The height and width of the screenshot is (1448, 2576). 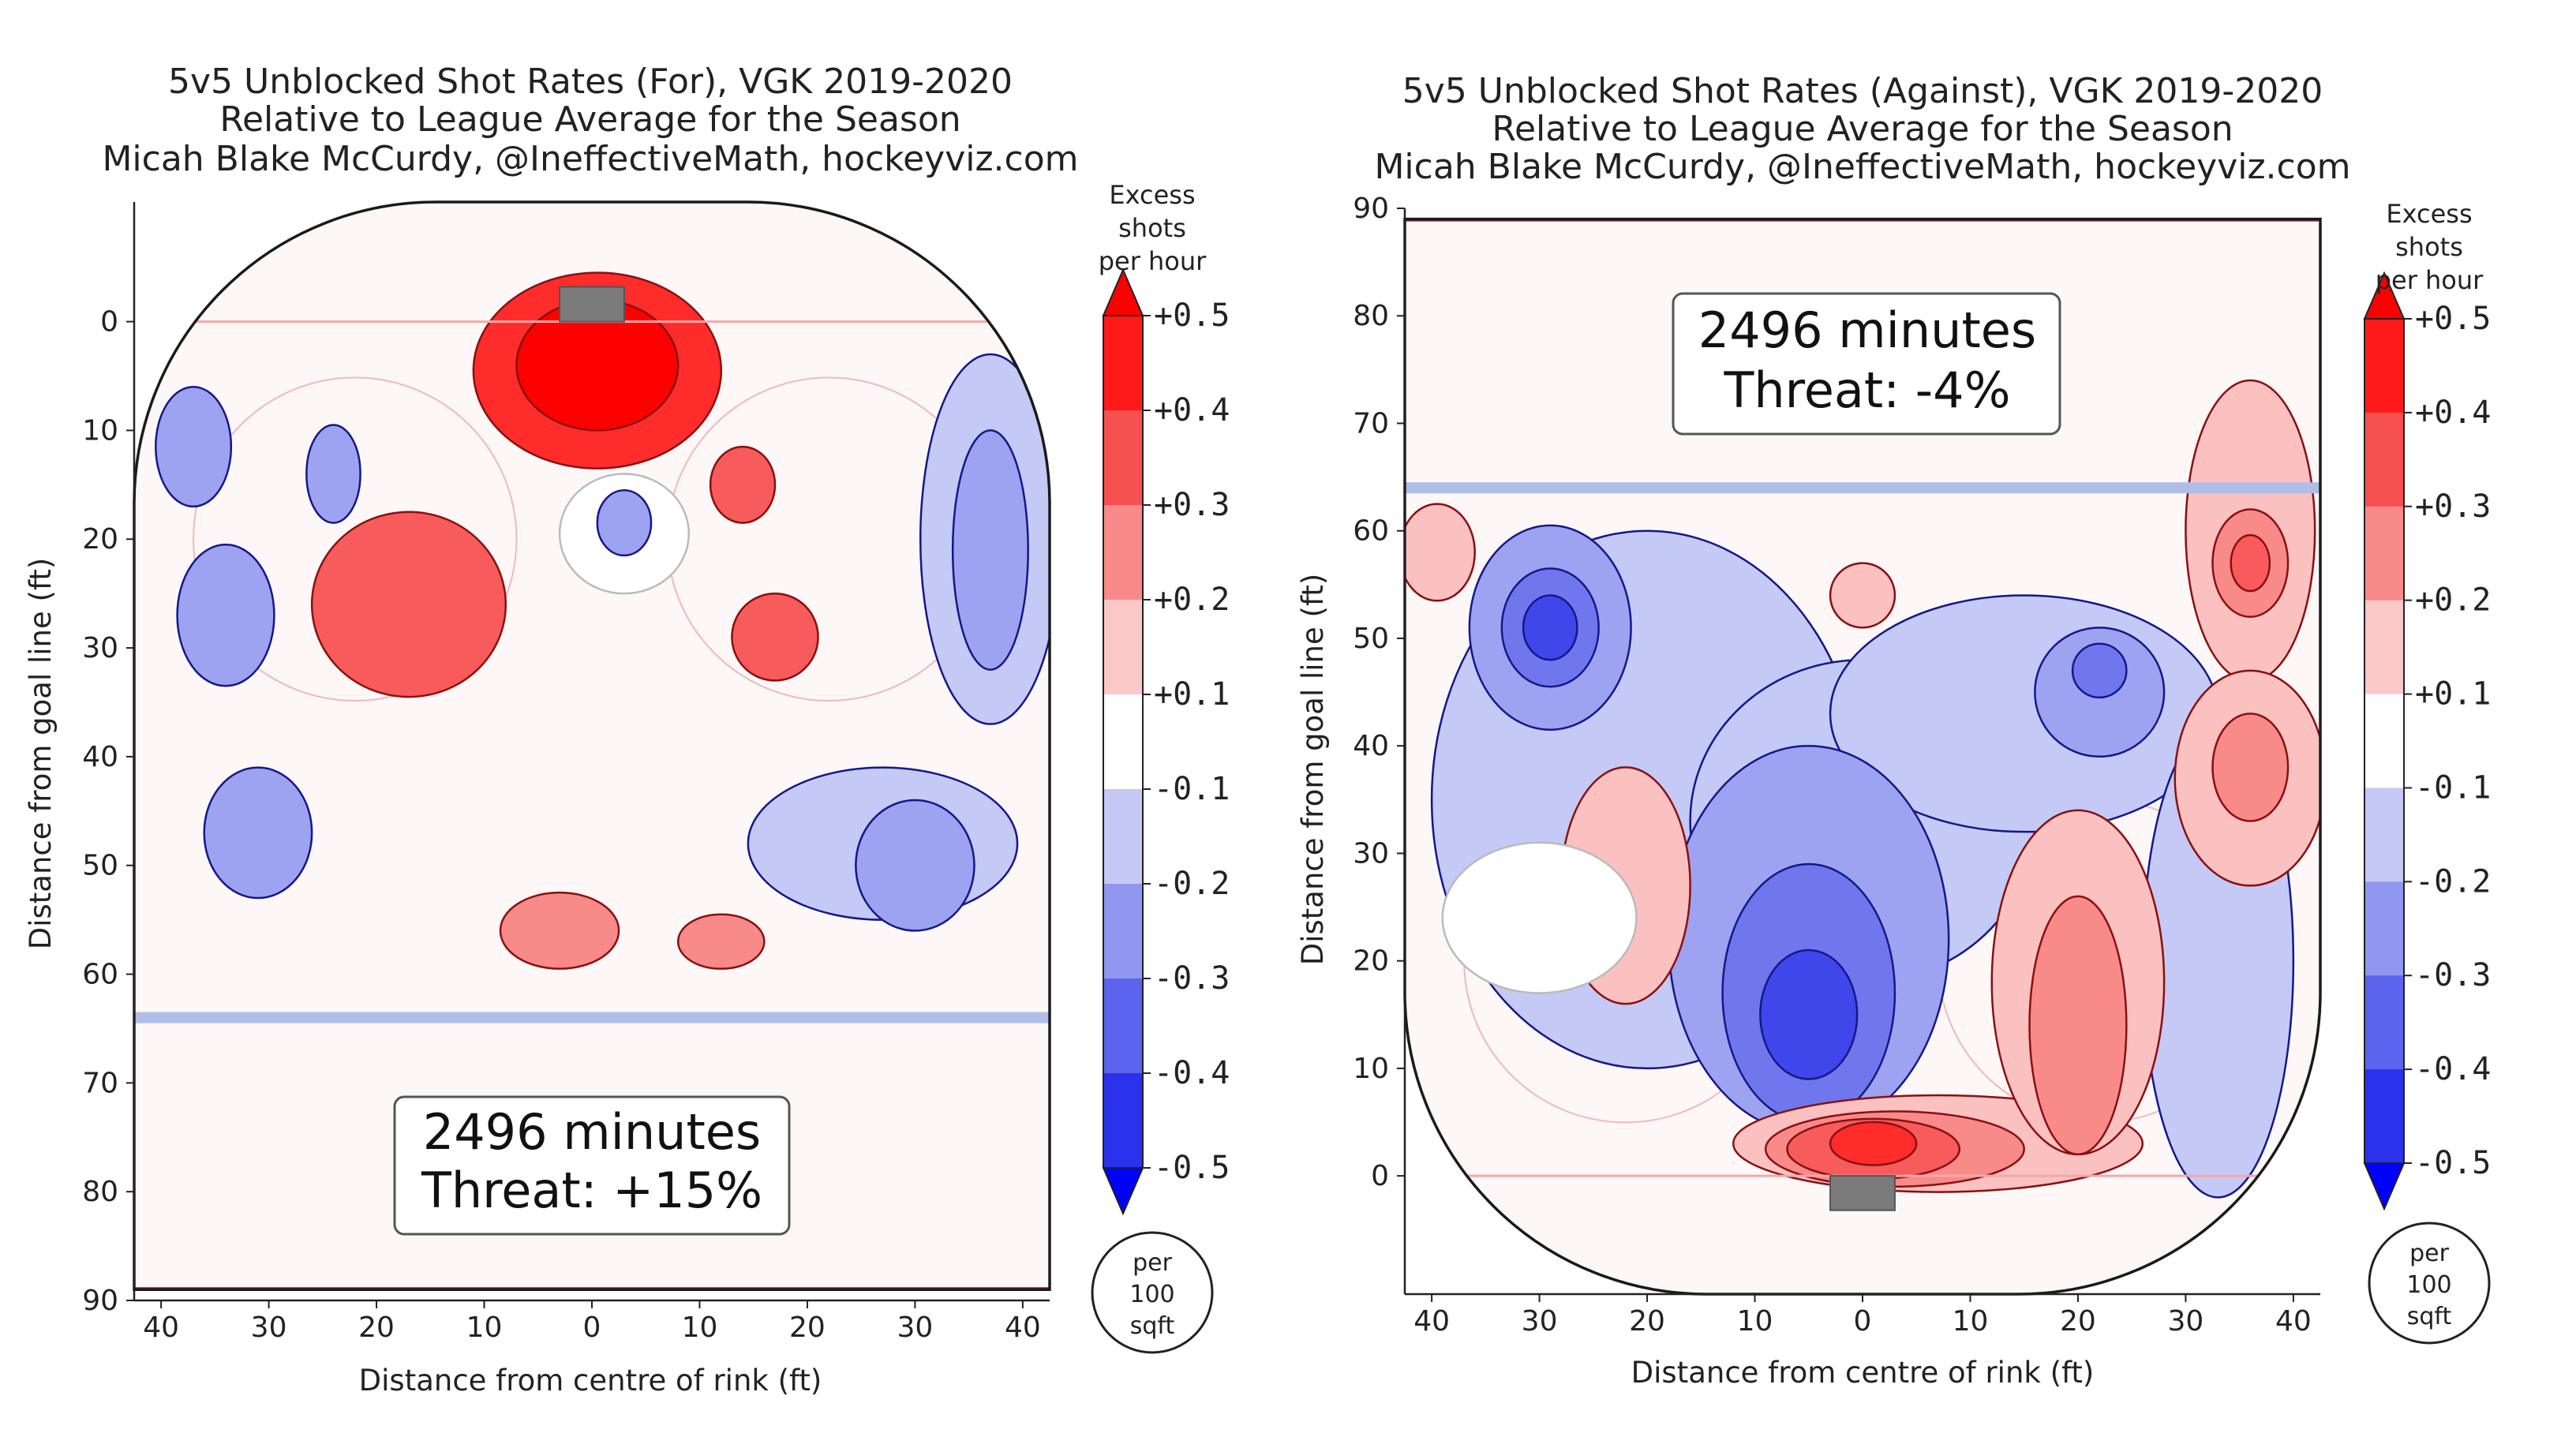 What do you see at coordinates (41, 754) in the screenshot?
I see `y-axis-label: Distance from goal line (ft)` at bounding box center [41, 754].